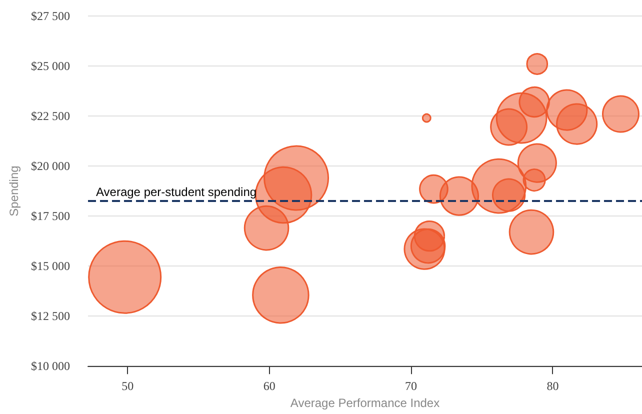 Image resolution: width=642 pixels, height=414 pixels. I want to click on y-axis-title: Spending, so click(14, 191).